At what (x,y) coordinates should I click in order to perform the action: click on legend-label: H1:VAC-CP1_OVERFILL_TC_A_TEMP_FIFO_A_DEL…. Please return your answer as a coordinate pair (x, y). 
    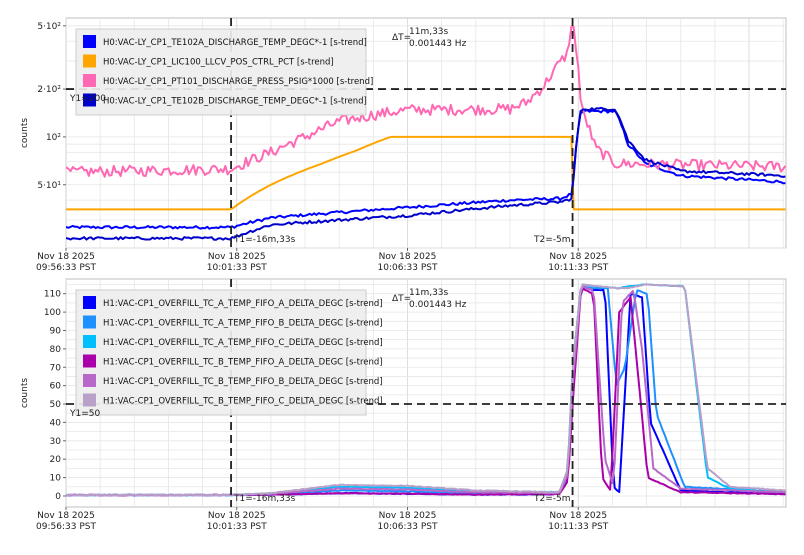
    Looking at the image, I should click on (243, 304).